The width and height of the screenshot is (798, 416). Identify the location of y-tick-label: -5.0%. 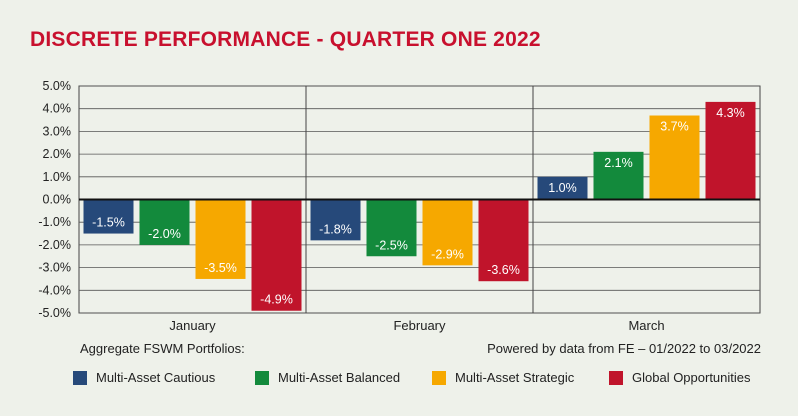
(54, 313).